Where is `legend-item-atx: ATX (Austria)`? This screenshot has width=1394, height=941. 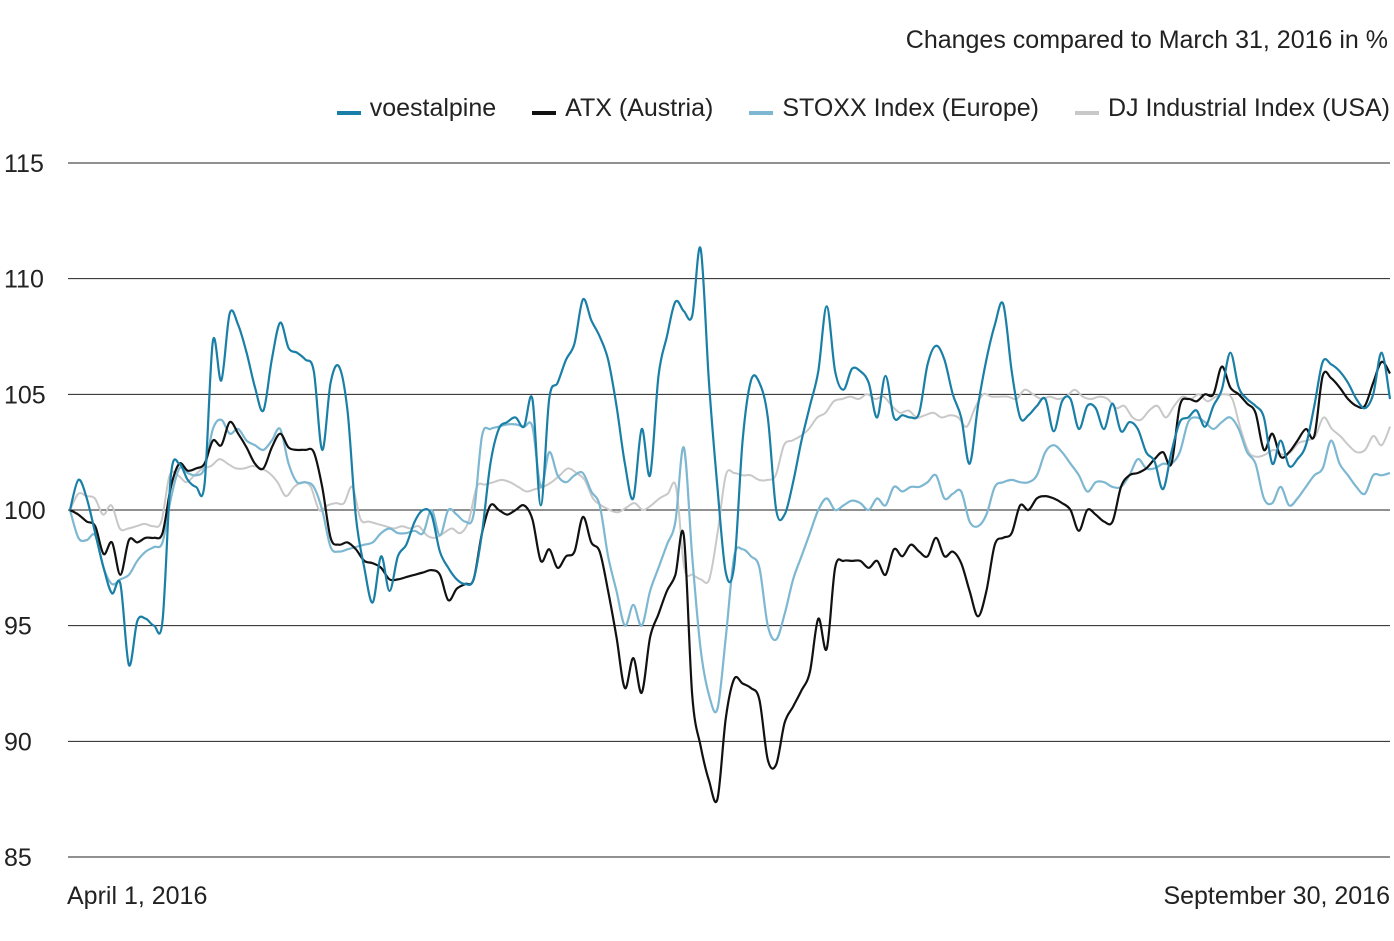
legend-item-atx: ATX (Austria) is located at coordinates (622, 108).